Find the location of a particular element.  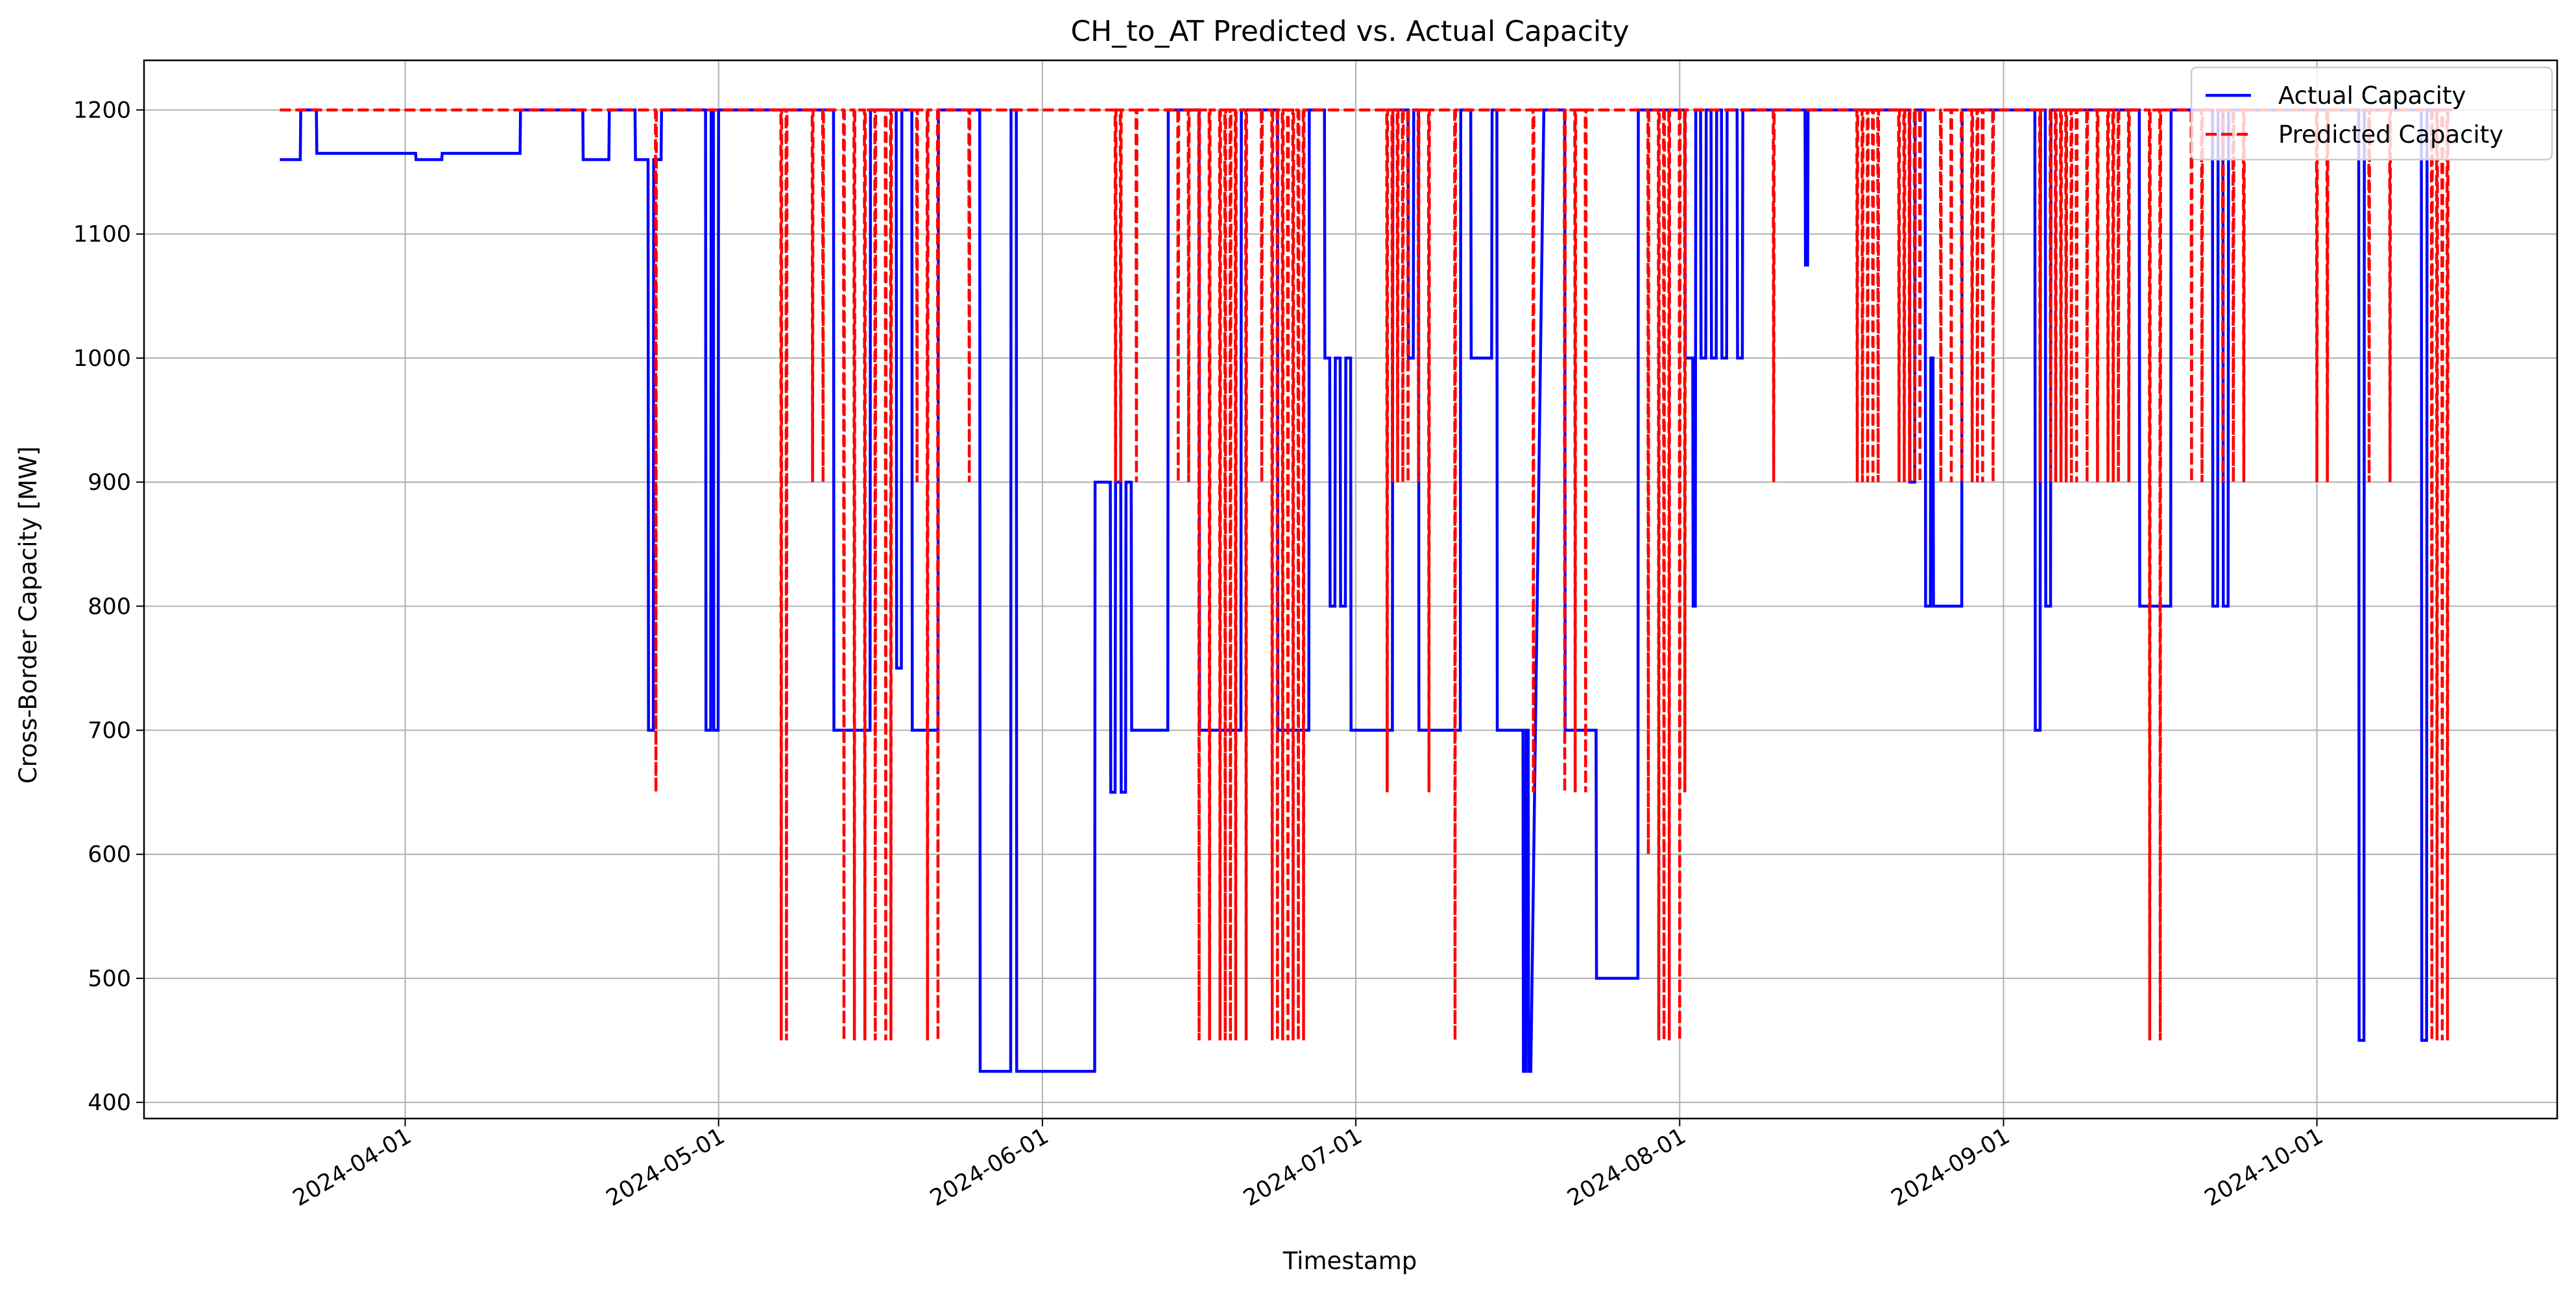

y-tick-label: 1000 is located at coordinates (102, 359).